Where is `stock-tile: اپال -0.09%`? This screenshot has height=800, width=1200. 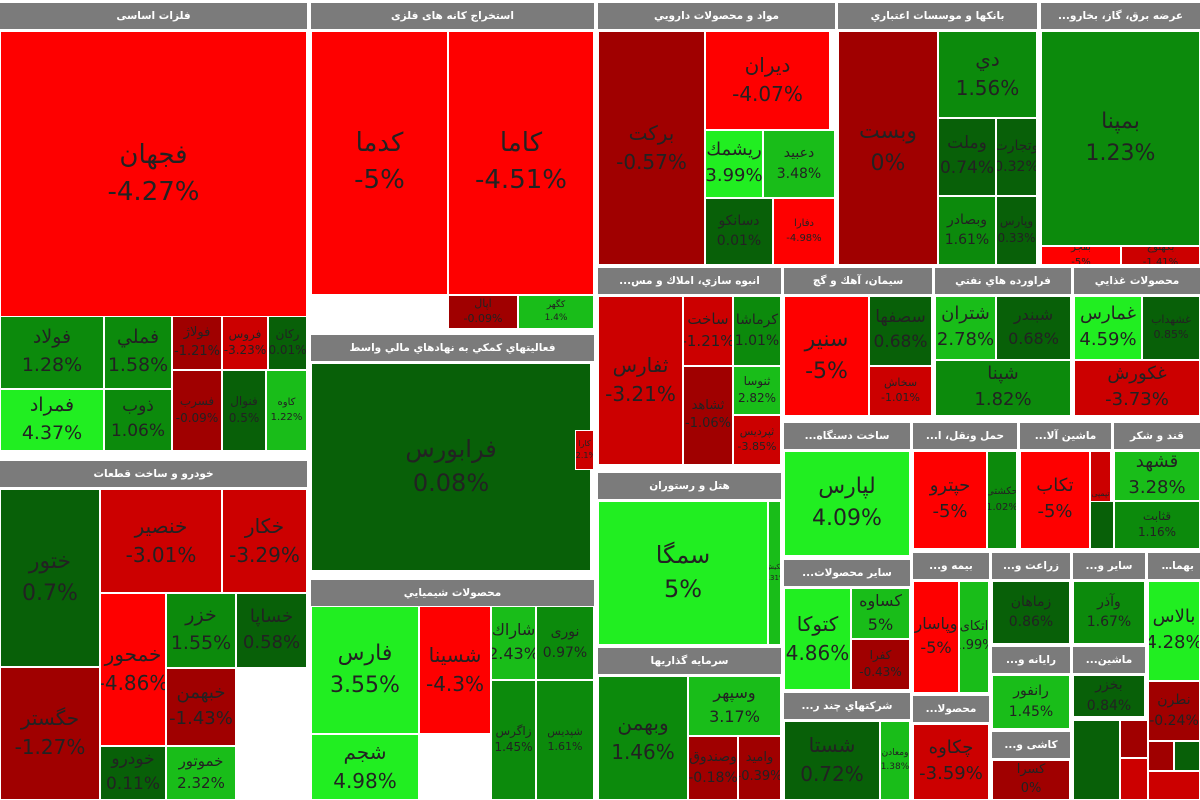
stock-tile: اپال -0.09% is located at coordinates (483, 312).